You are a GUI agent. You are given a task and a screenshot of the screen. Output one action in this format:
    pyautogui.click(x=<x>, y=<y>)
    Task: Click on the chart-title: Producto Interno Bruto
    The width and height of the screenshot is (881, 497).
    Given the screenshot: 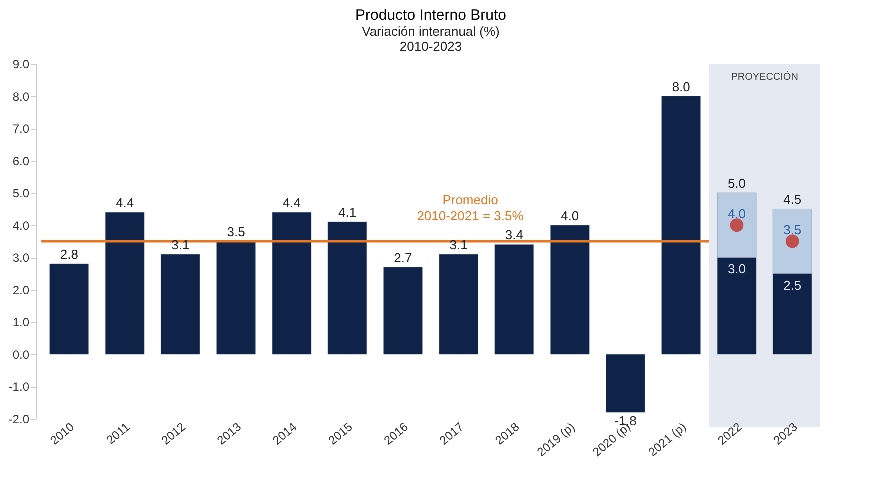 What is the action you would take?
    pyautogui.click(x=431, y=15)
    